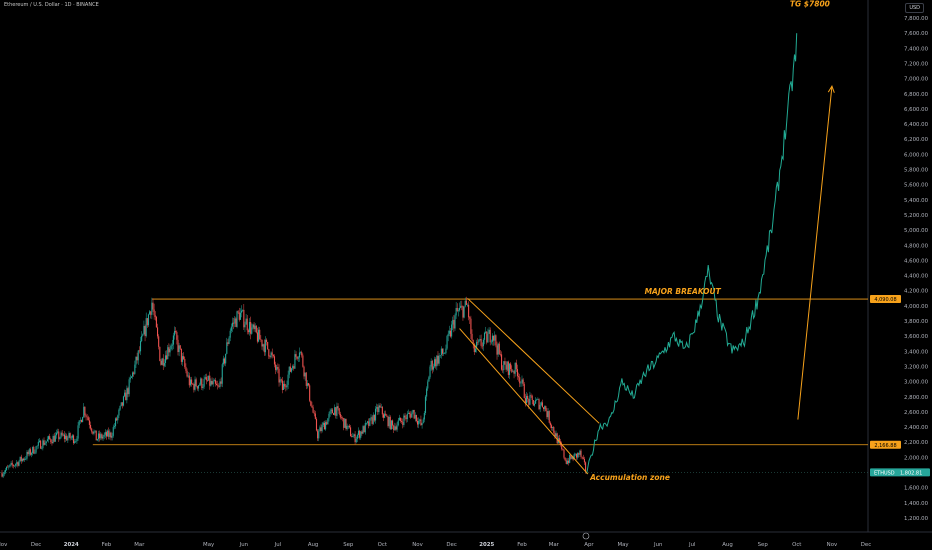 This screenshot has height=550, width=932. What do you see at coordinates (916, 186) in the screenshot?
I see `y-tick-label: 5,600.00` at bounding box center [916, 186].